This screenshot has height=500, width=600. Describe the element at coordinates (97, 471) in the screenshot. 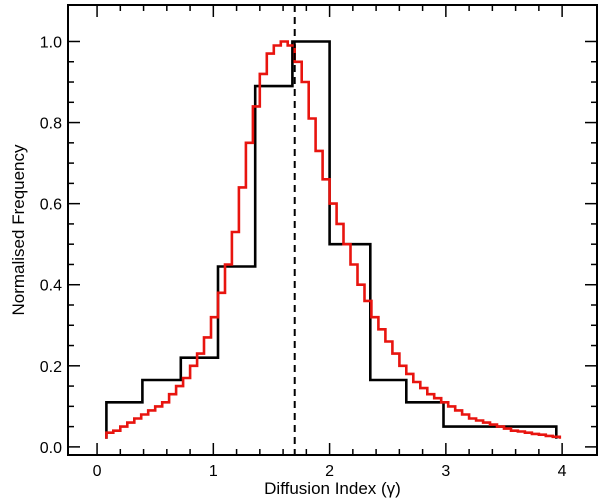

I see `x-tick-label: 0` at that location.